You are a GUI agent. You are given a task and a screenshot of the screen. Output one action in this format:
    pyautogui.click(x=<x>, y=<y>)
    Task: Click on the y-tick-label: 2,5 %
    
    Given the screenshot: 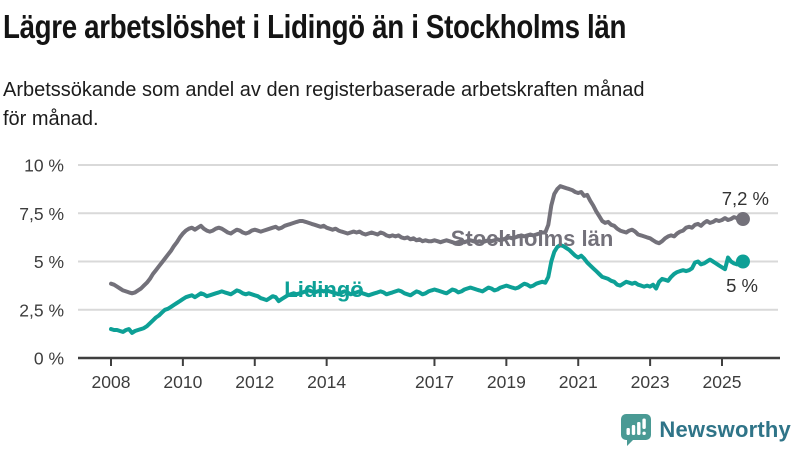 What is the action you would take?
    pyautogui.click(x=41, y=310)
    